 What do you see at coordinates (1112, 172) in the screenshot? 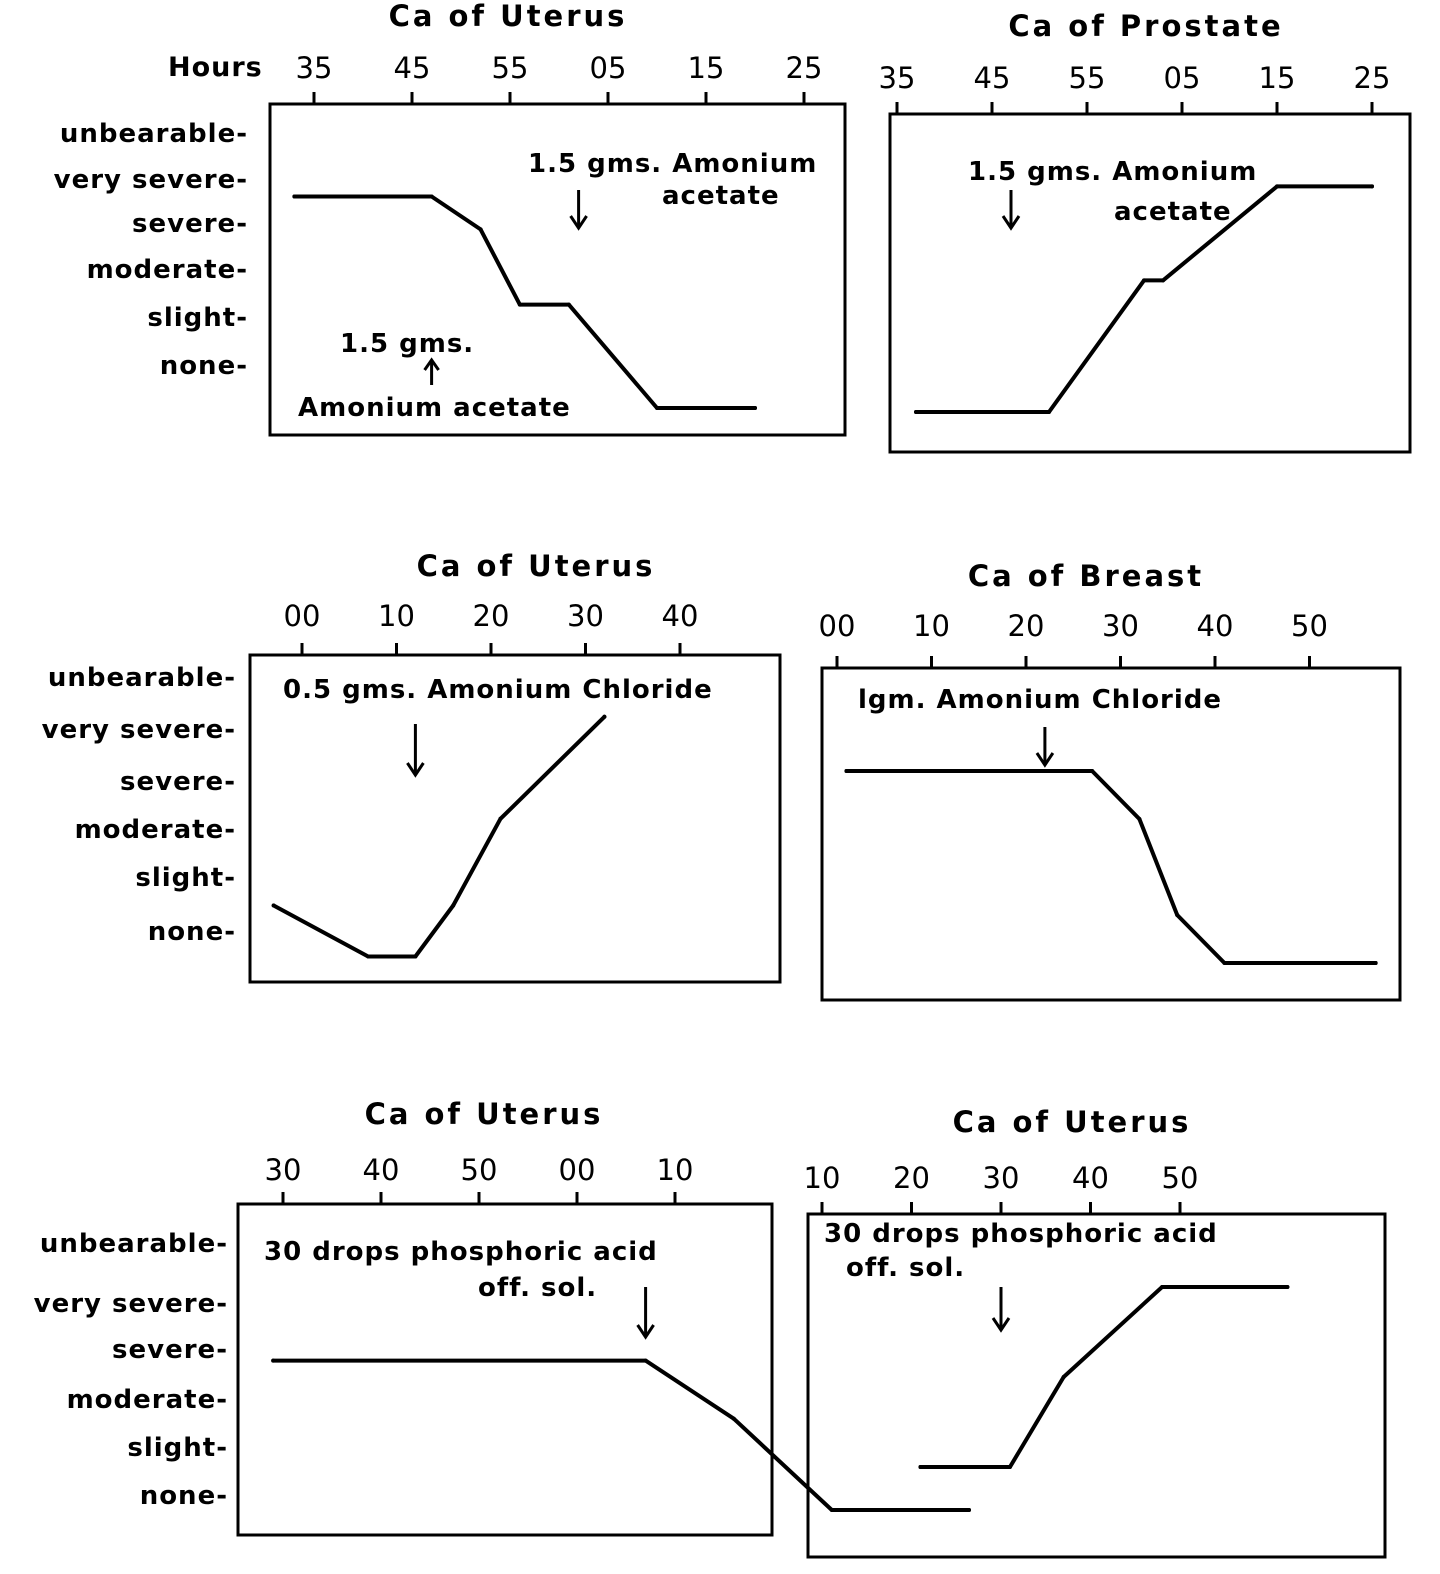
I see `annotation-text: 1.5 gms. Amonium` at bounding box center [1112, 172].